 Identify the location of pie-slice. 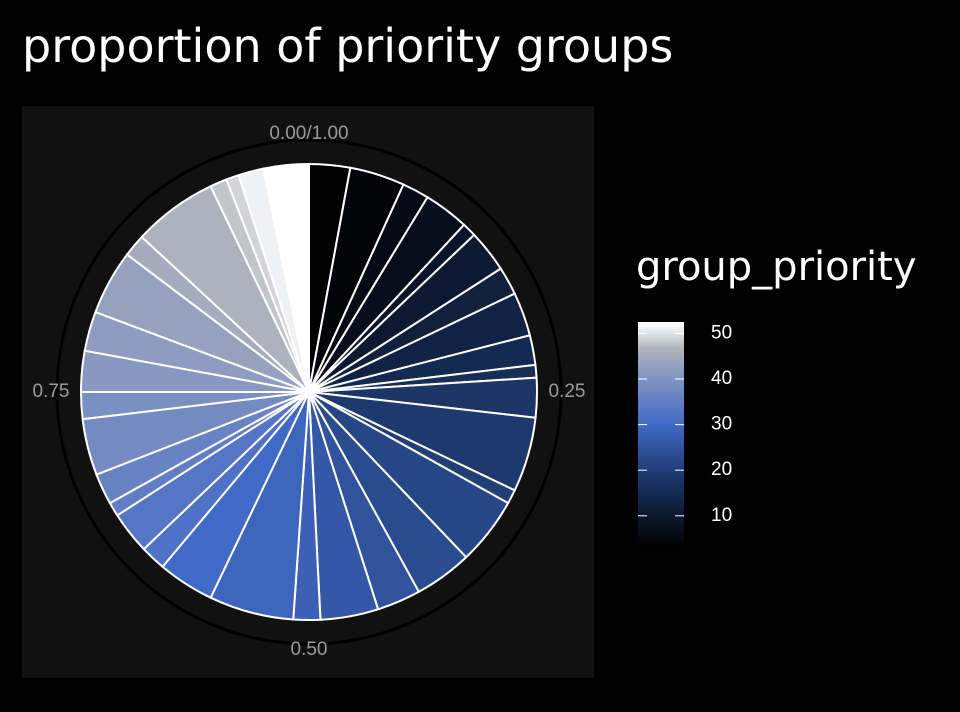
(286, 277).